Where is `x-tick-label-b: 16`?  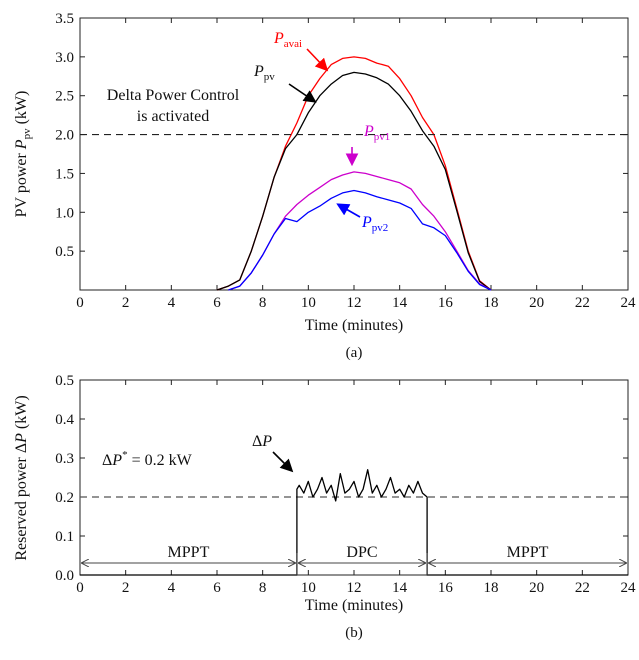
x-tick-label-b: 16 is located at coordinates (446, 588).